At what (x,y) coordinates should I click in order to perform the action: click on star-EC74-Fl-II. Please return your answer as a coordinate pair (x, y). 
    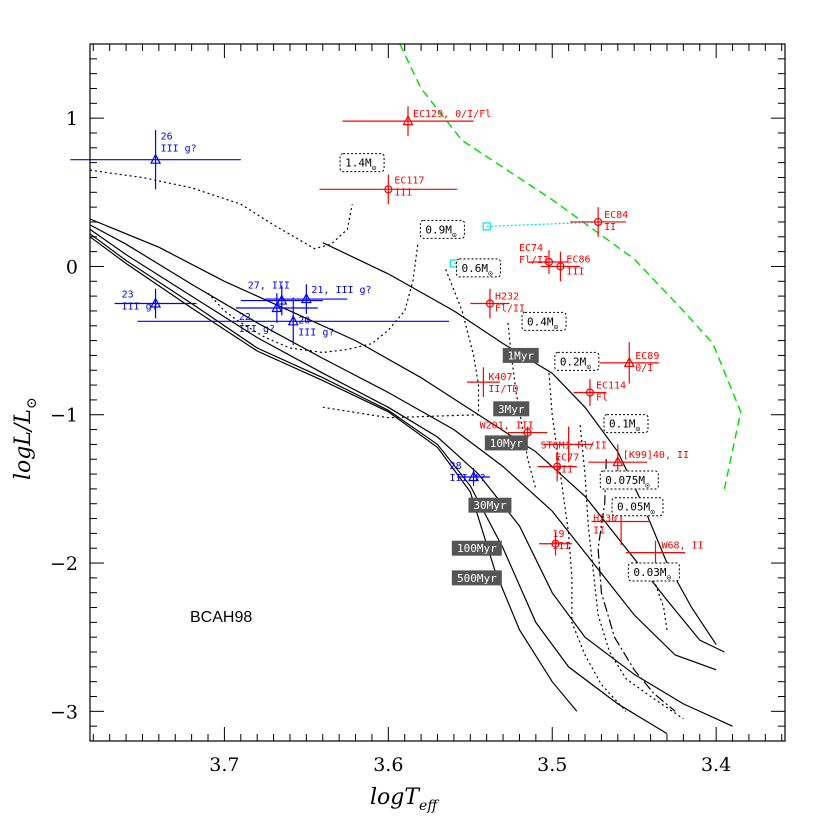
    Looking at the image, I should click on (549, 262).